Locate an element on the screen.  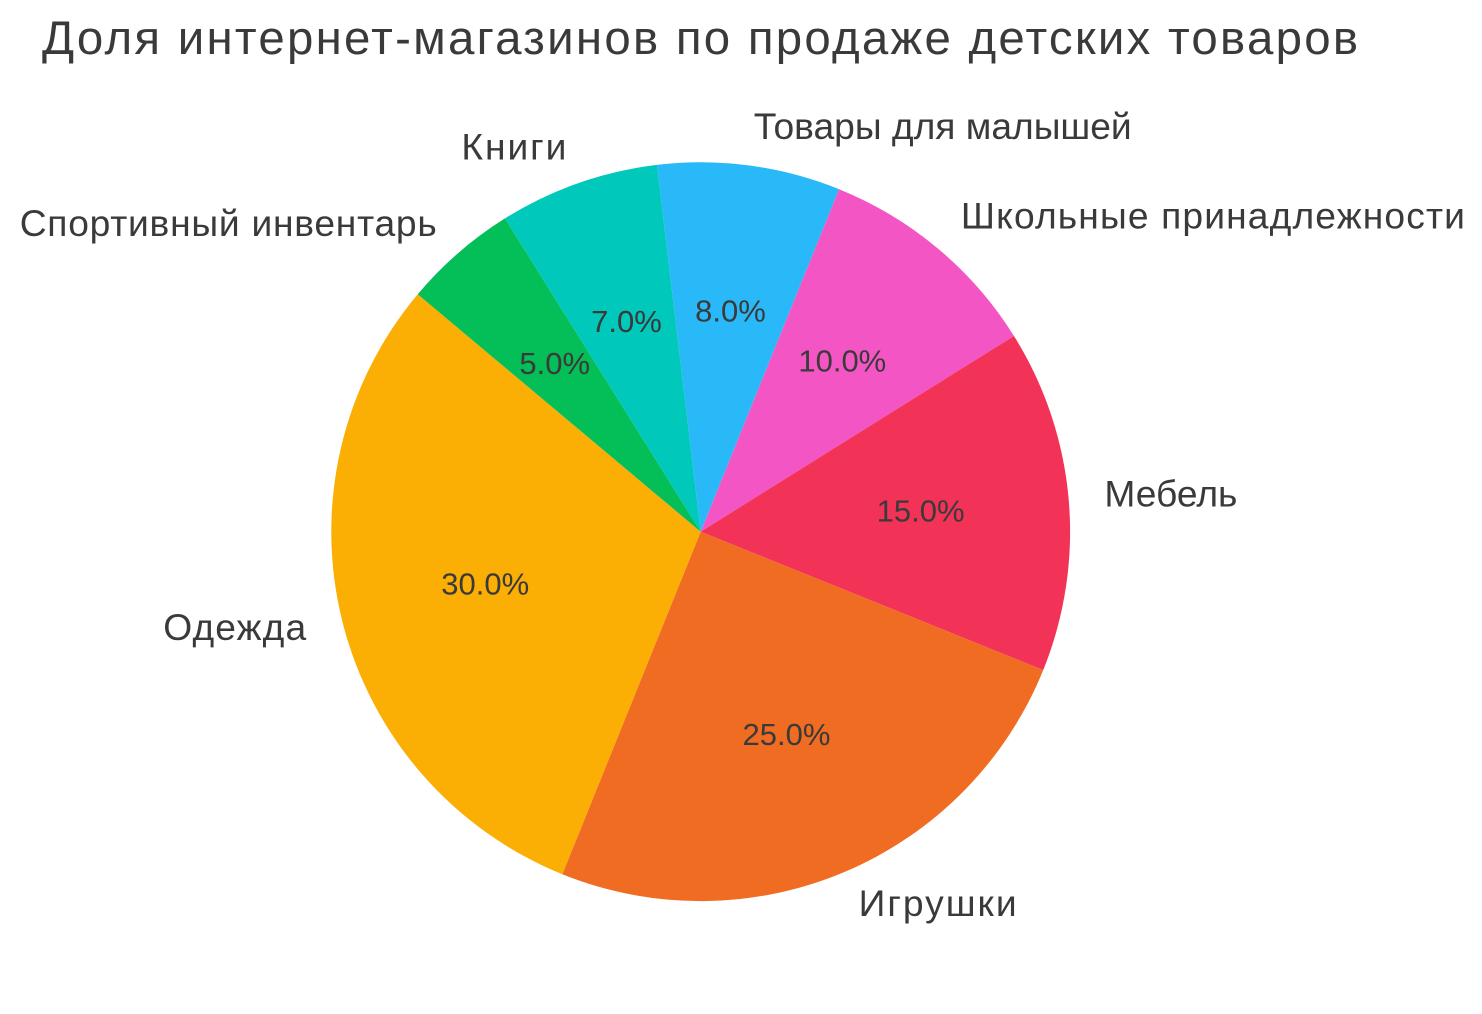
svg-text: Школьные принадлежности is located at coordinates (1213, 215).